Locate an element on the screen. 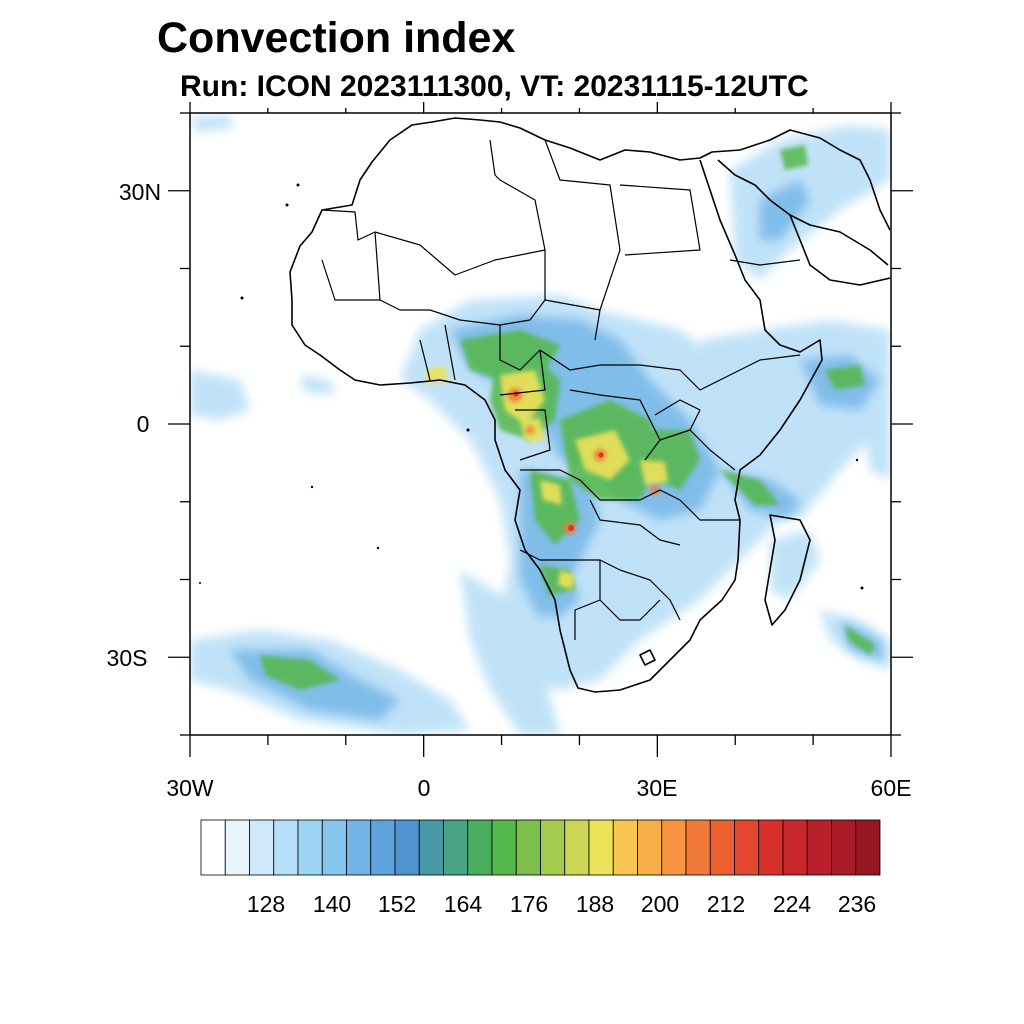  colorbar is located at coordinates (540, 847).